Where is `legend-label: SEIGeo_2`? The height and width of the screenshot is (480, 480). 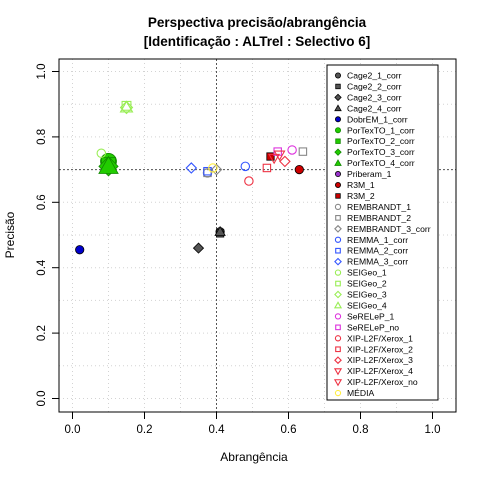
legend-label: SEIGeo_2 is located at coordinates (367, 284).